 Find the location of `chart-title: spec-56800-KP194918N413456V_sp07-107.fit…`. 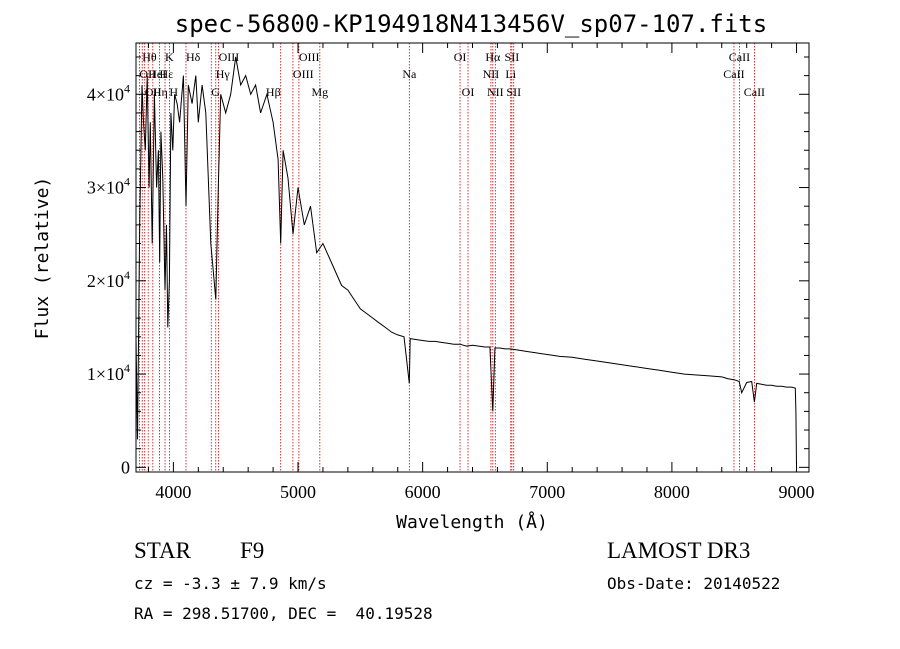

chart-title: spec-56800-KP194918N413456V_sp07-107.fit… is located at coordinates (471, 24).